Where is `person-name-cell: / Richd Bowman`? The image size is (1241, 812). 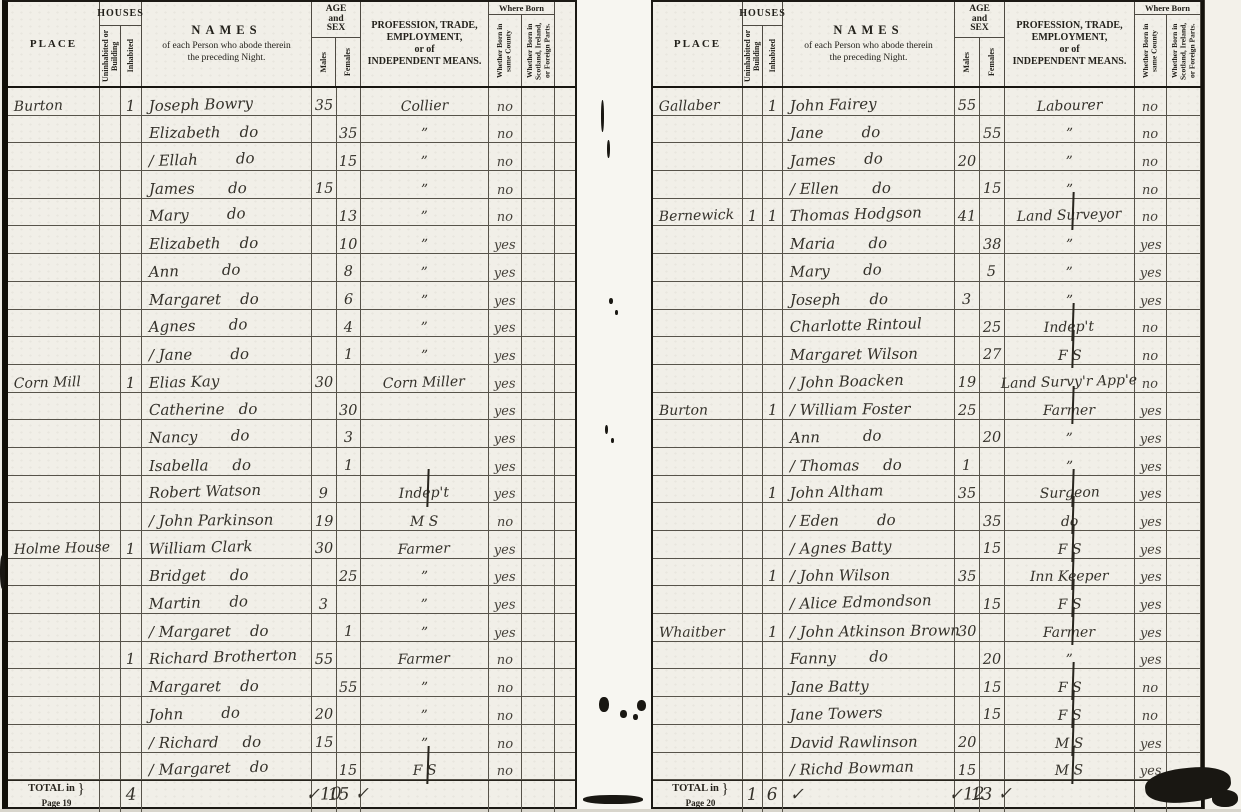
person-name-cell: / Richd Bowman is located at coordinates (869, 766).